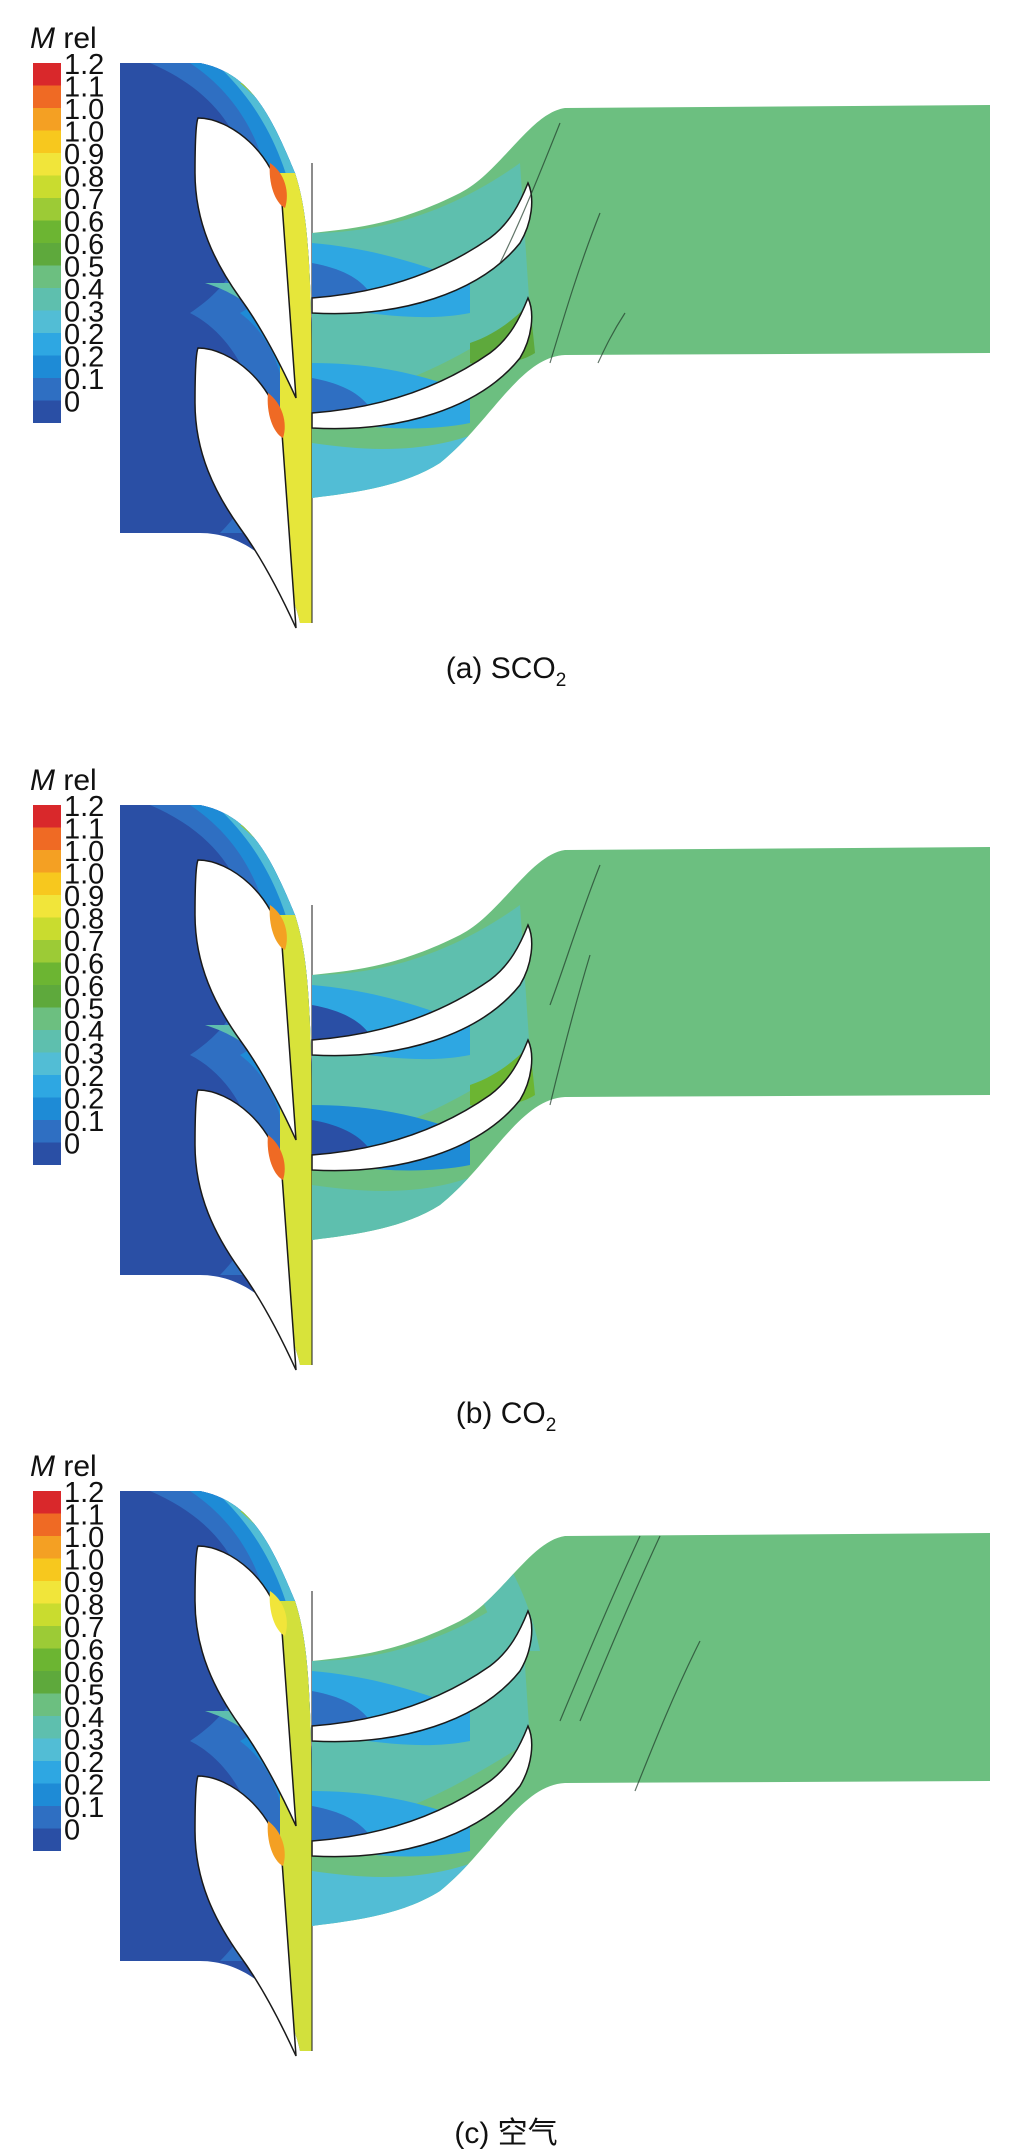  I want to click on caption-b: (b) CO2, so click(506, 1416).